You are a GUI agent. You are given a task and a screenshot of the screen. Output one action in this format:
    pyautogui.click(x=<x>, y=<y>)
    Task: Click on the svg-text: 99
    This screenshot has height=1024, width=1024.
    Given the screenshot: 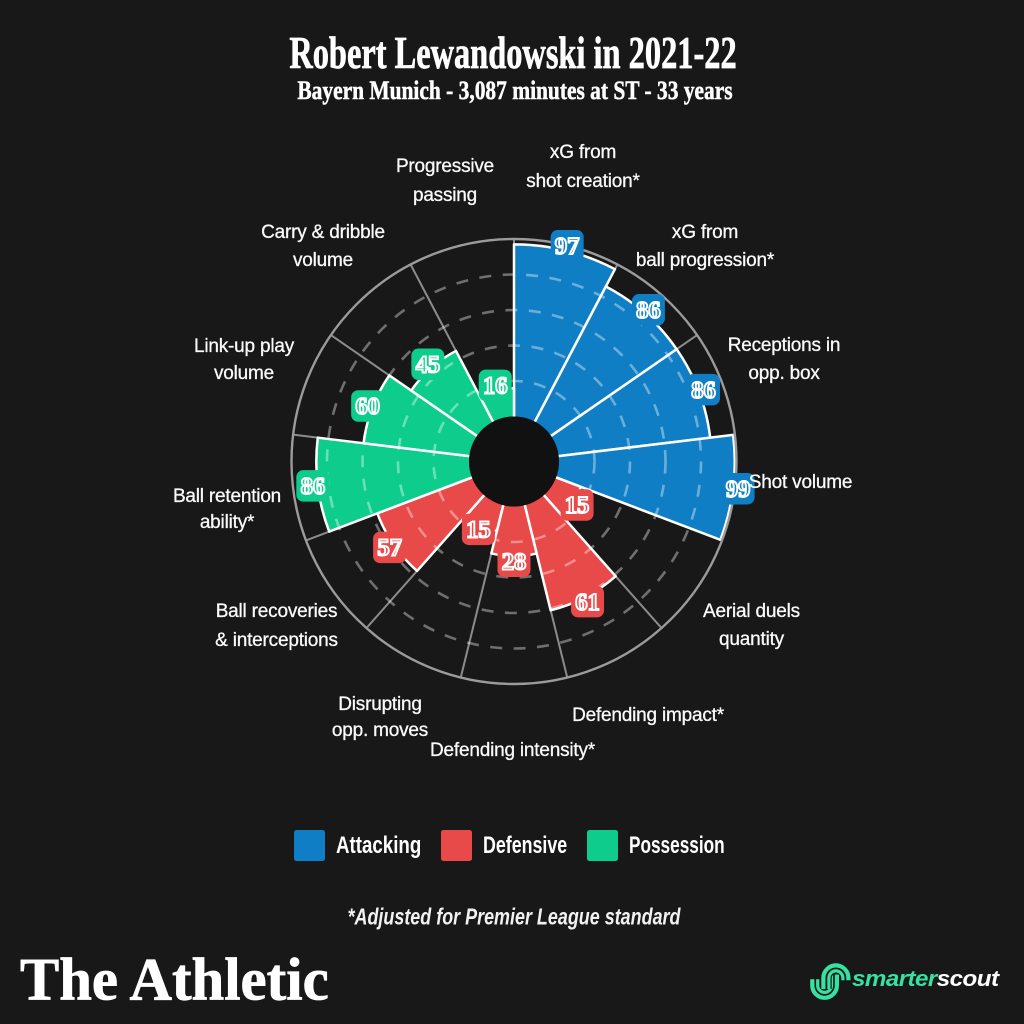 What is the action you would take?
    pyautogui.click(x=738, y=489)
    